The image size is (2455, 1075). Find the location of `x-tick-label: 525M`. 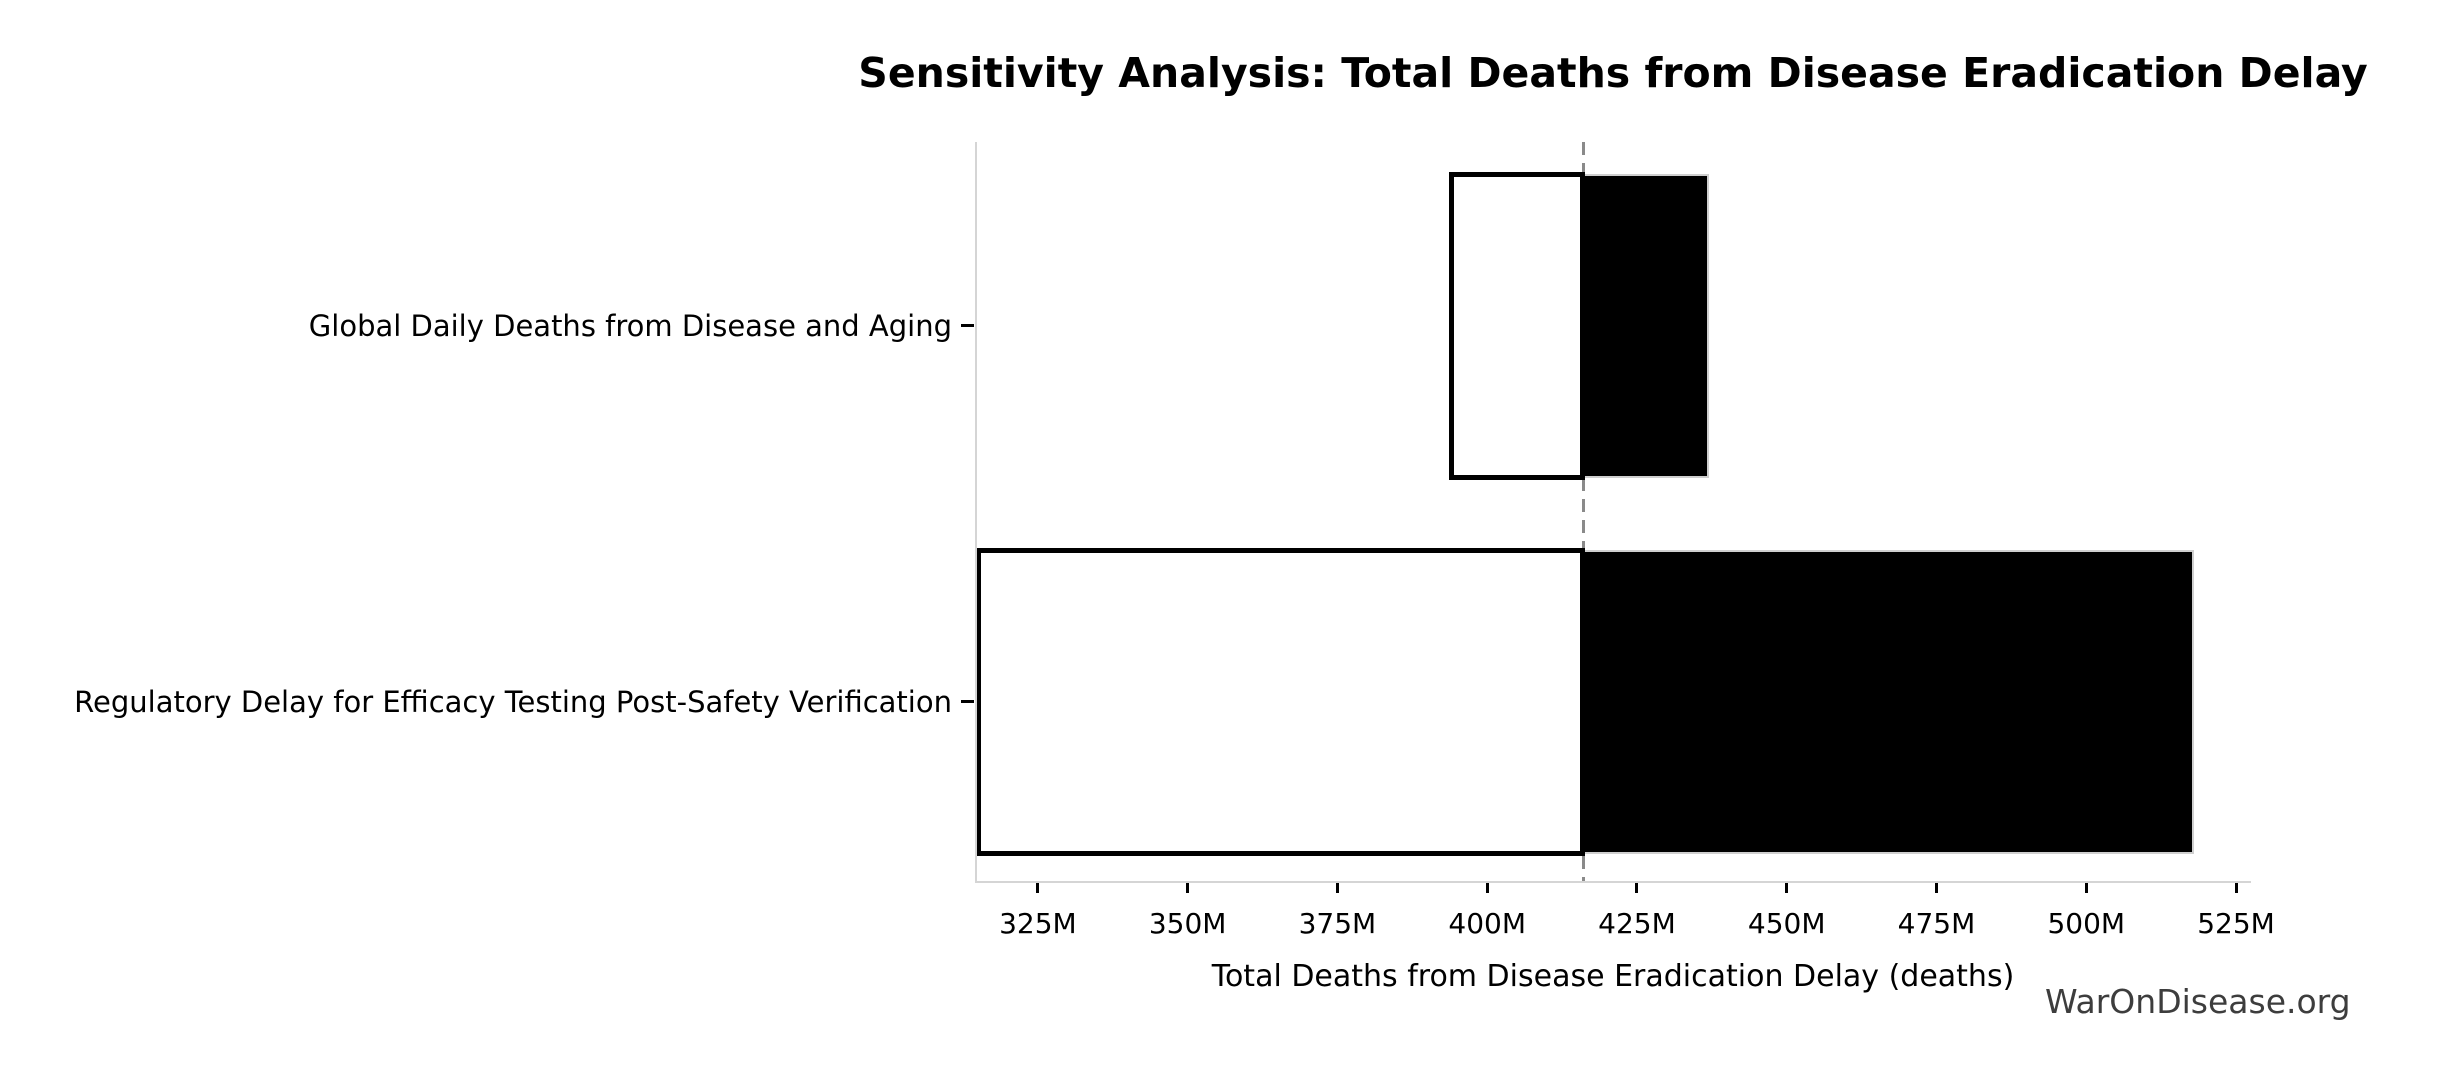

x-tick-label: 525M is located at coordinates (2236, 923).